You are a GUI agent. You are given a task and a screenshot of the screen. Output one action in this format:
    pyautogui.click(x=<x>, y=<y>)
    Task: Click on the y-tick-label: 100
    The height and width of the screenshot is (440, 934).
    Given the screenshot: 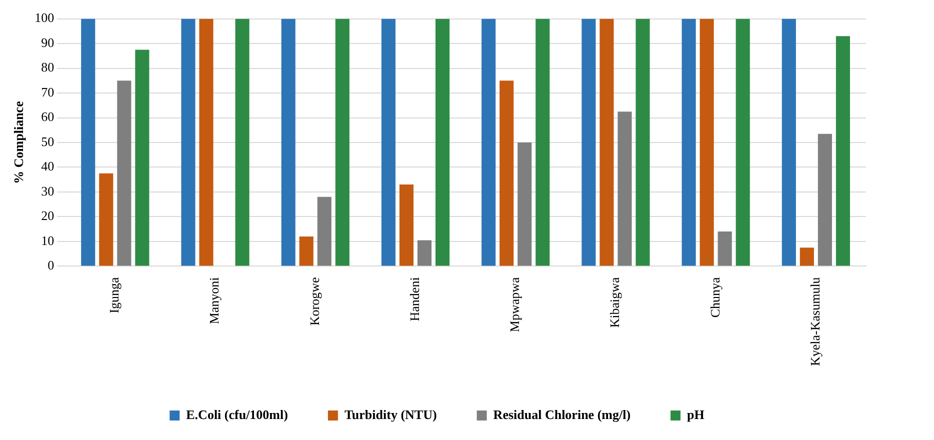 What is the action you would take?
    pyautogui.click(x=44, y=18)
    